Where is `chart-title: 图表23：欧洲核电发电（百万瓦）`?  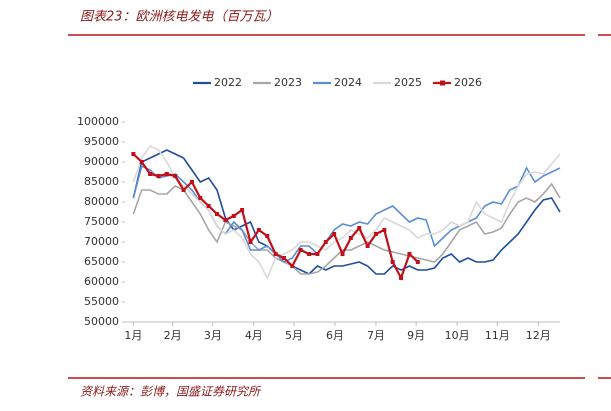 chart-title: 图表23：欧洲核电发电（百万瓦） is located at coordinates (179, 17).